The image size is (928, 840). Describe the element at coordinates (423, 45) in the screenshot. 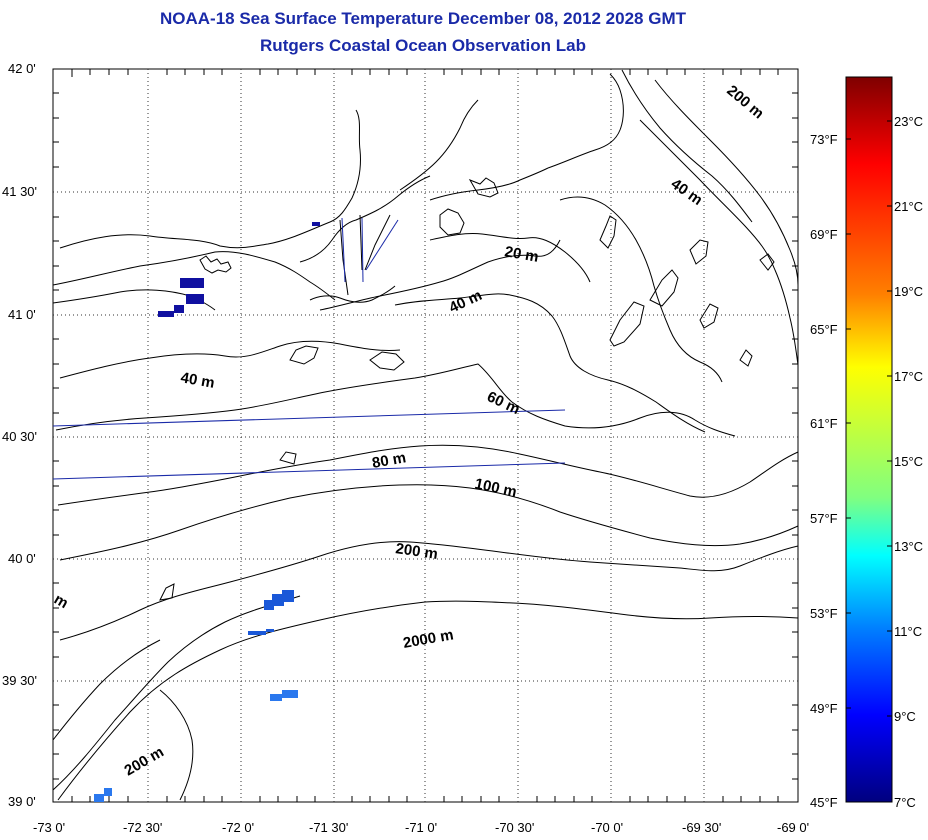

I see `map-subtitle: Rutgers Coastal Ocean Observation Lab` at that location.